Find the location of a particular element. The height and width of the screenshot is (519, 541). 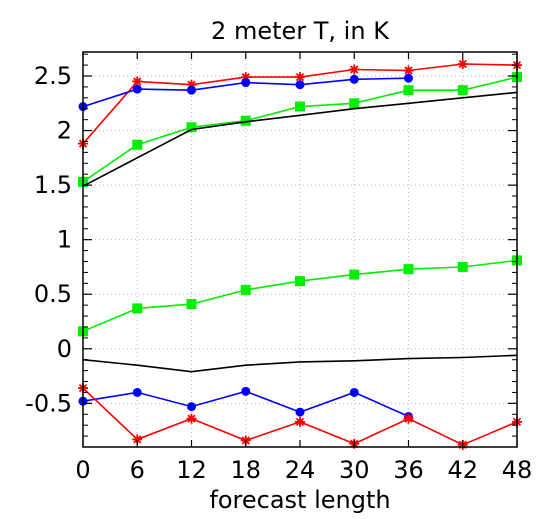

chart-title: 2 meter T, in K is located at coordinates (300, 31).